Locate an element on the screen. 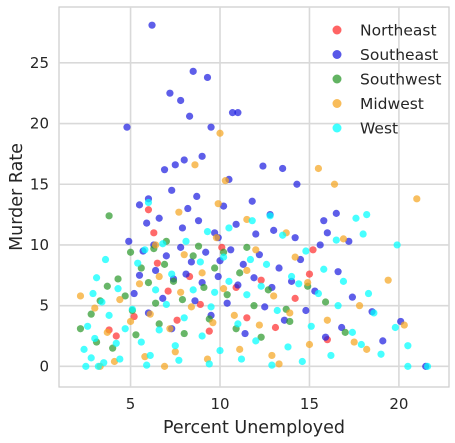  y-axis-label: Murder Rate is located at coordinates (17, 197).